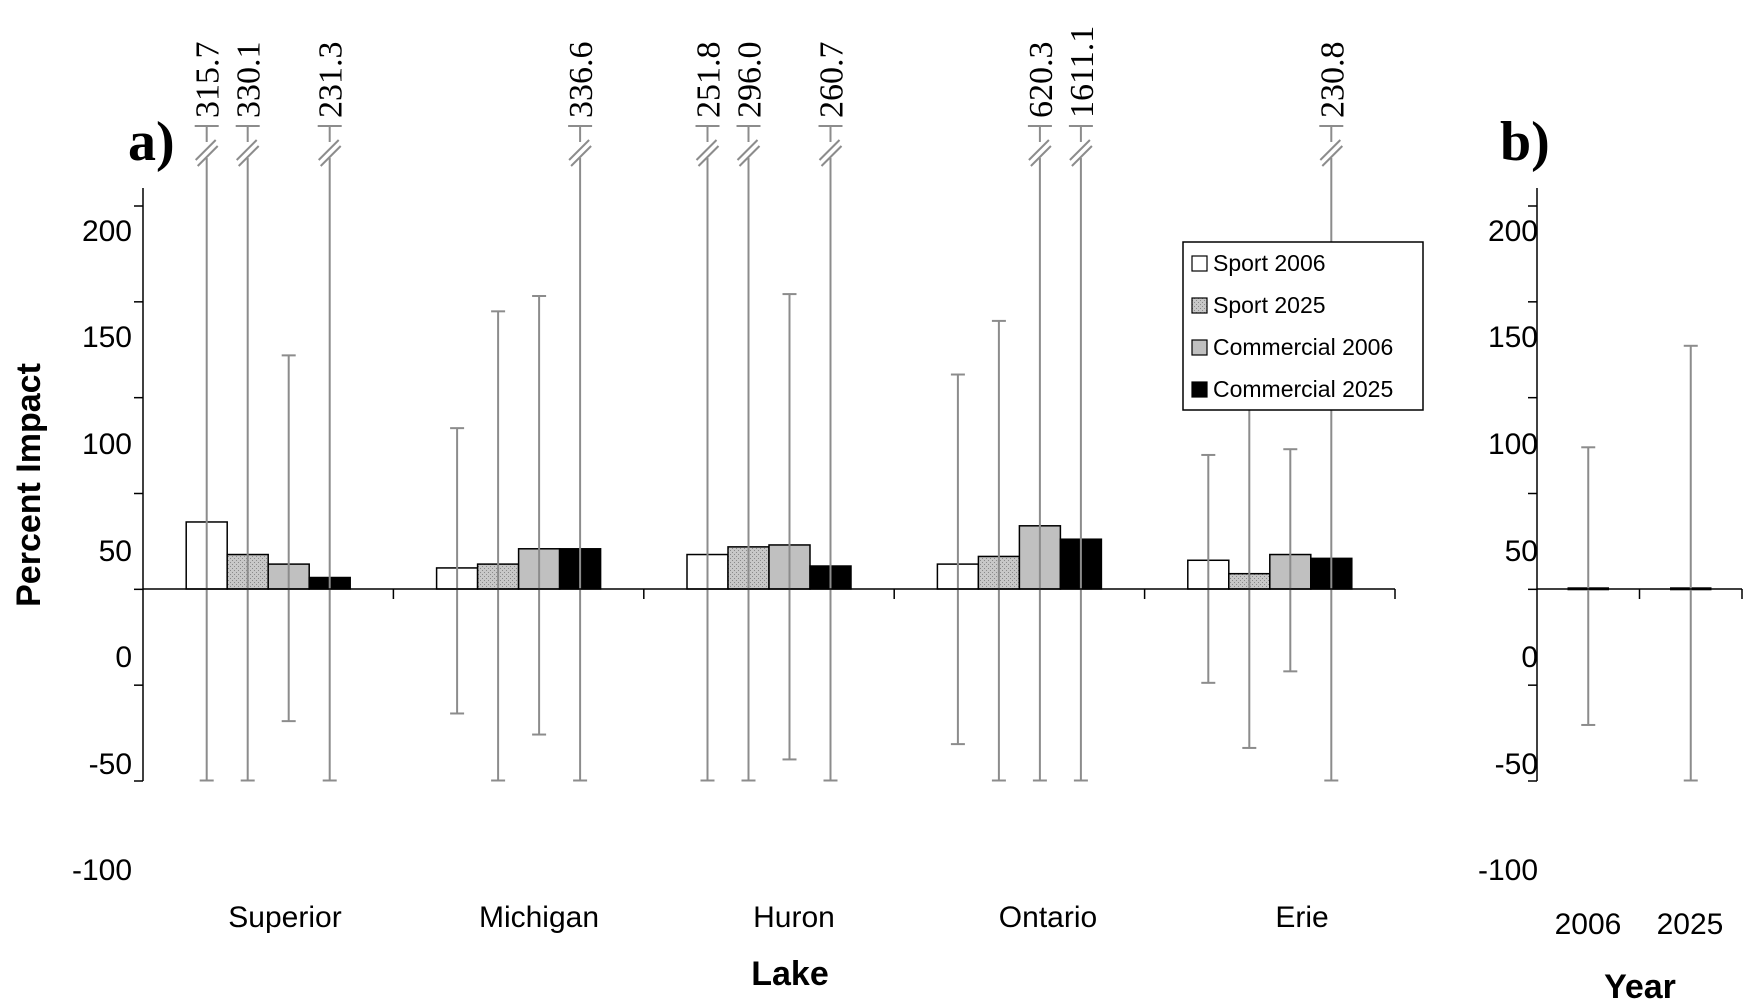  Describe the element at coordinates (284, 917) in the screenshot. I see `category-label-superior: Superior` at that location.